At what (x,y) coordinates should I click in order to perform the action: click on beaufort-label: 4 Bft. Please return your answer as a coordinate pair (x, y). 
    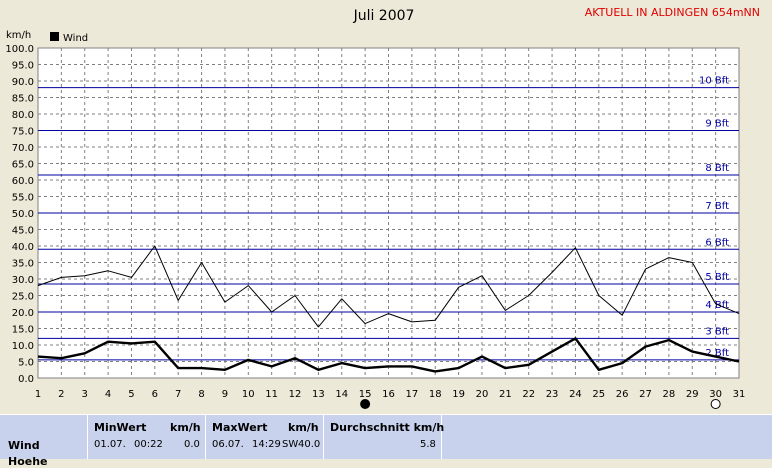
    Looking at the image, I should click on (717, 305).